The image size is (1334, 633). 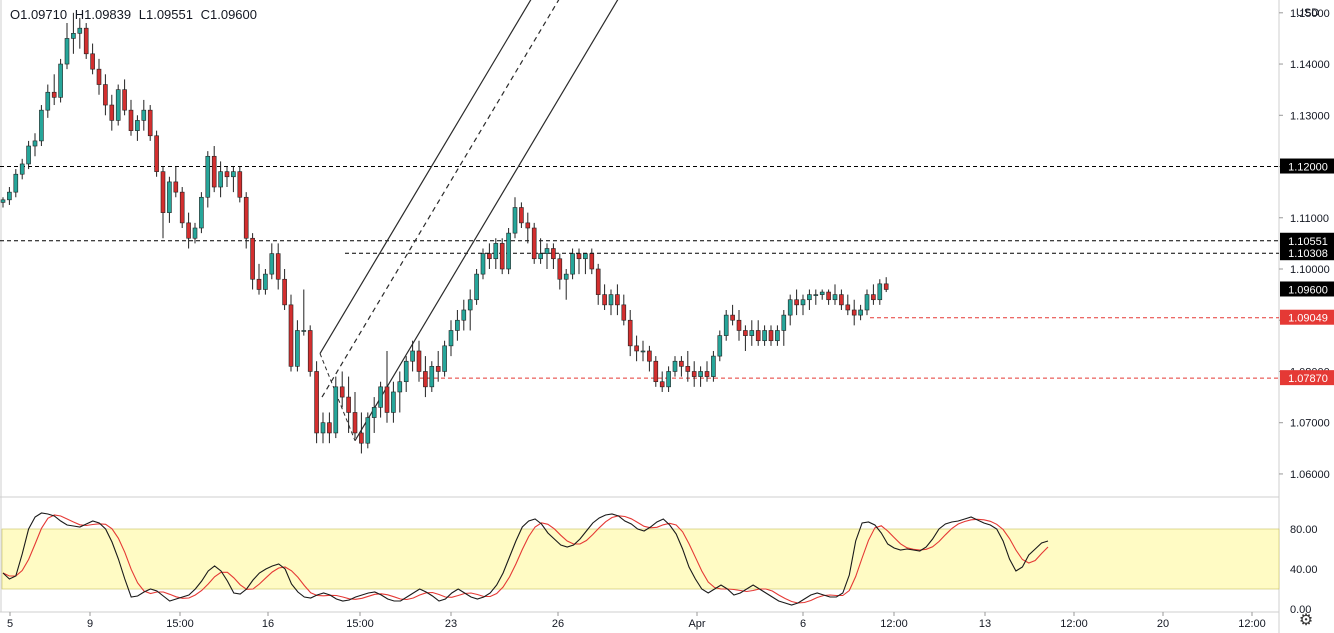 I want to click on price-level-badge-label: 1.07870, so click(x=1308, y=379).